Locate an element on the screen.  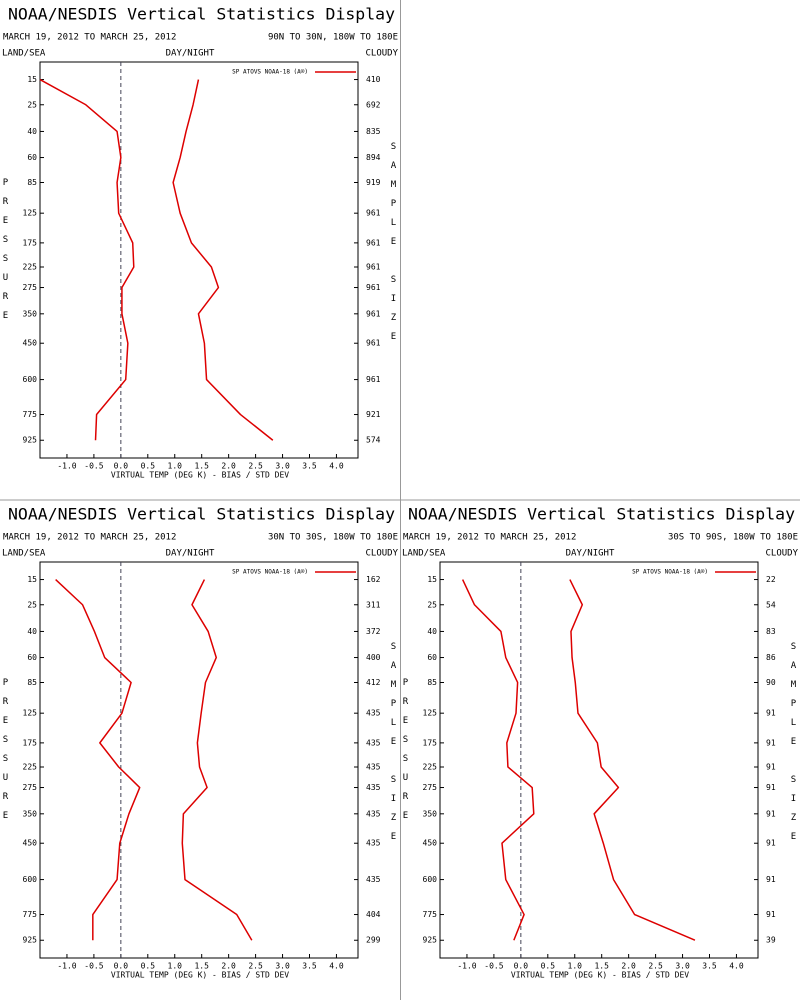
sample-size-label: 404 is located at coordinates (373, 914).